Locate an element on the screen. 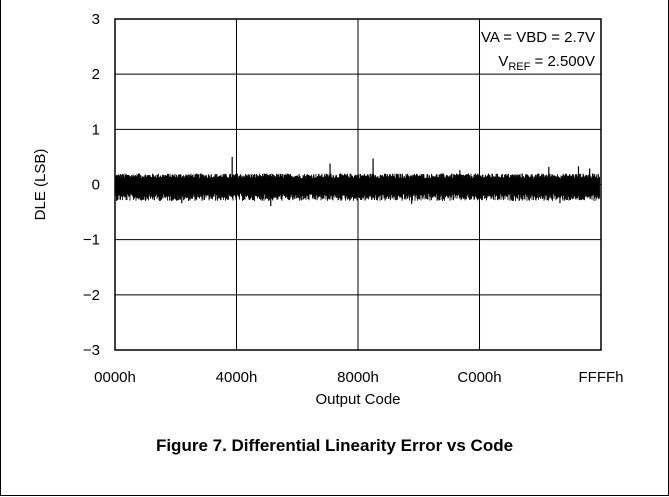 Image resolution: width=669 pixels, height=497 pixels. x-tick-label: 0000h is located at coordinates (115, 377).